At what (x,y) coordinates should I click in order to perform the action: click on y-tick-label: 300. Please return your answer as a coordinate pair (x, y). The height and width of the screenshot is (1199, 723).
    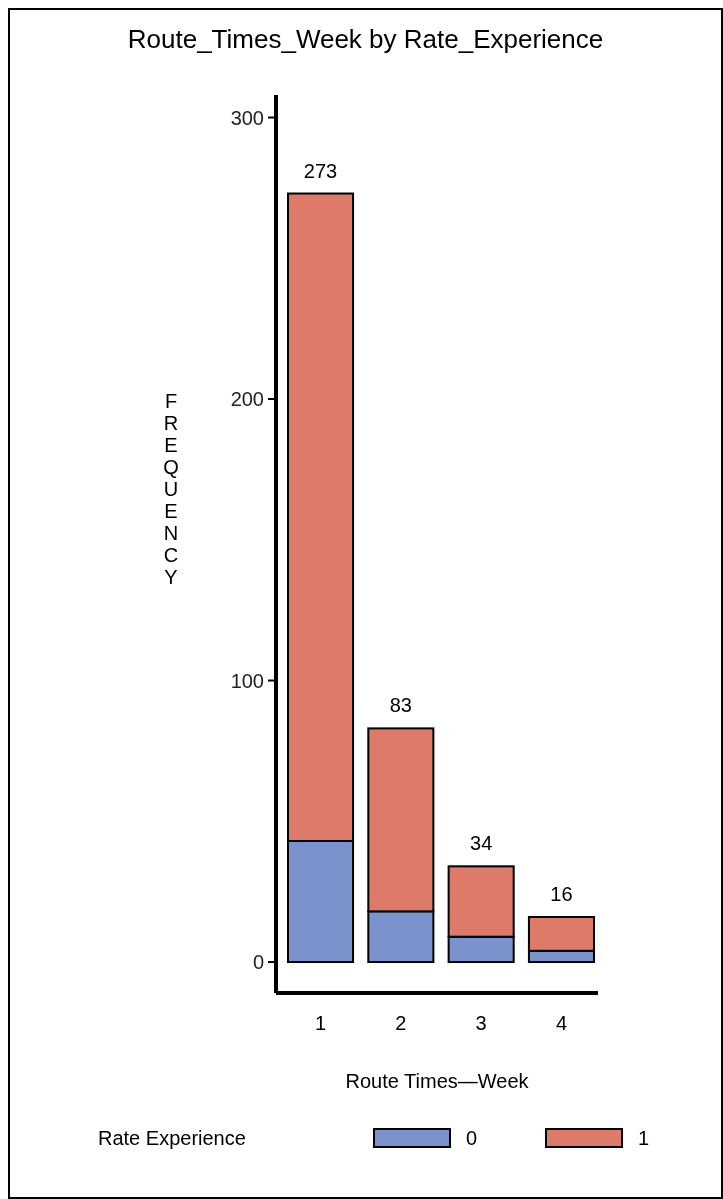
    Looking at the image, I should click on (247, 117).